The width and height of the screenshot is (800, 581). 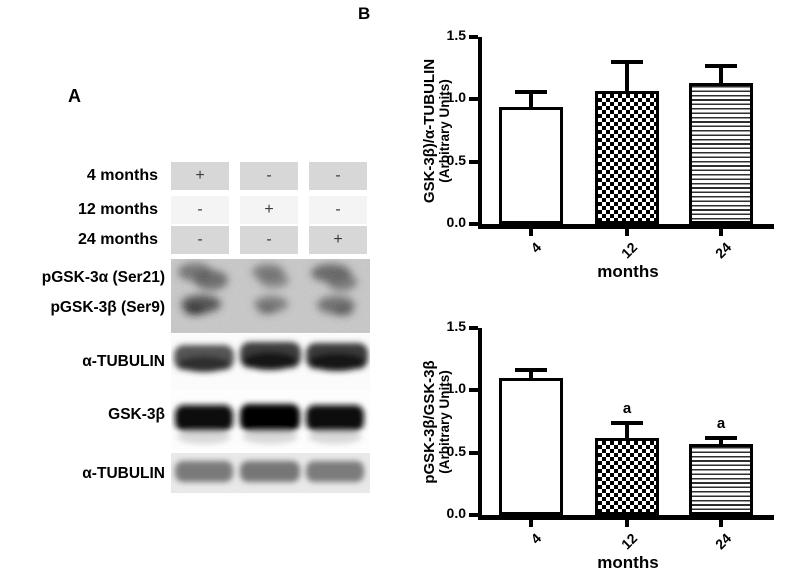 What do you see at coordinates (364, 13) in the screenshot?
I see `panel-b-letter: B` at bounding box center [364, 13].